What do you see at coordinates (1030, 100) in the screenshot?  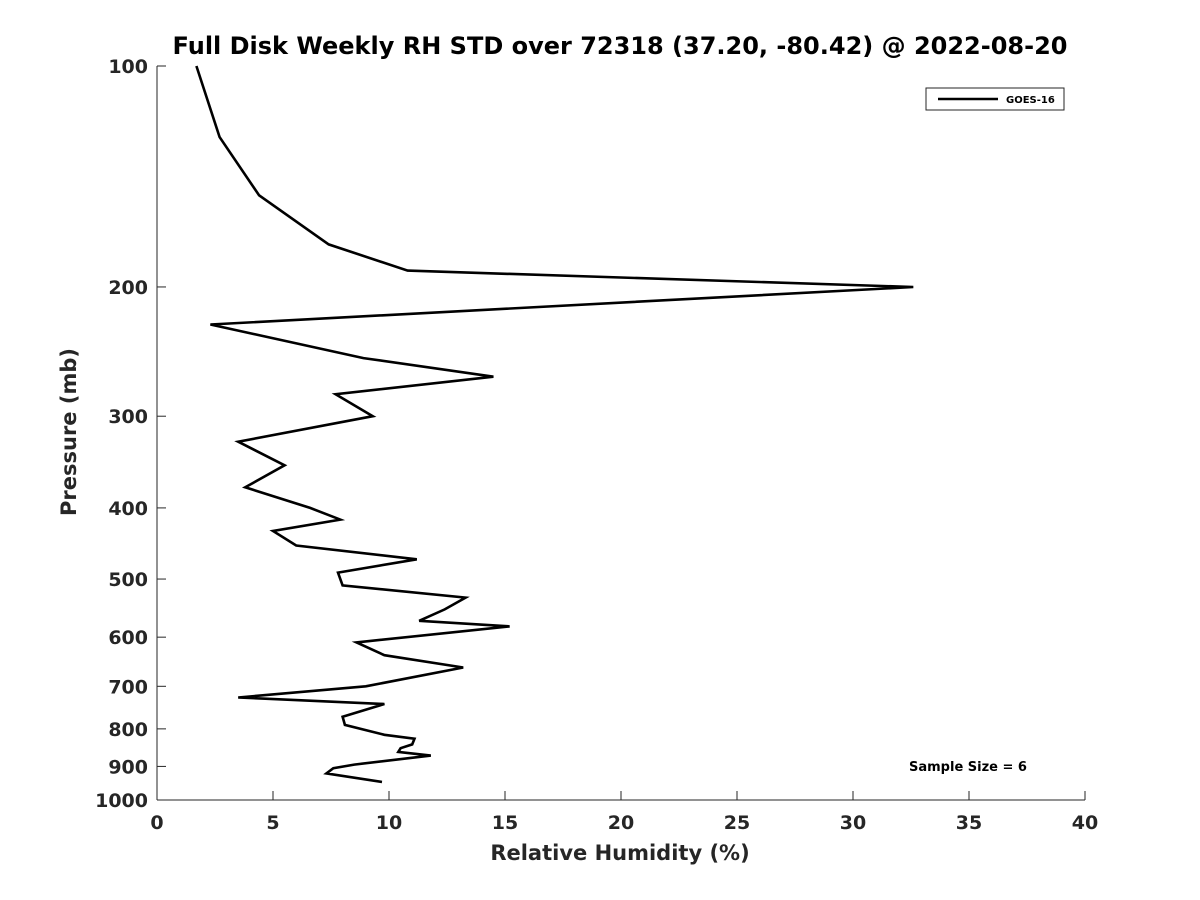 I see `legend-label-goes-16: GOES-16` at bounding box center [1030, 100].